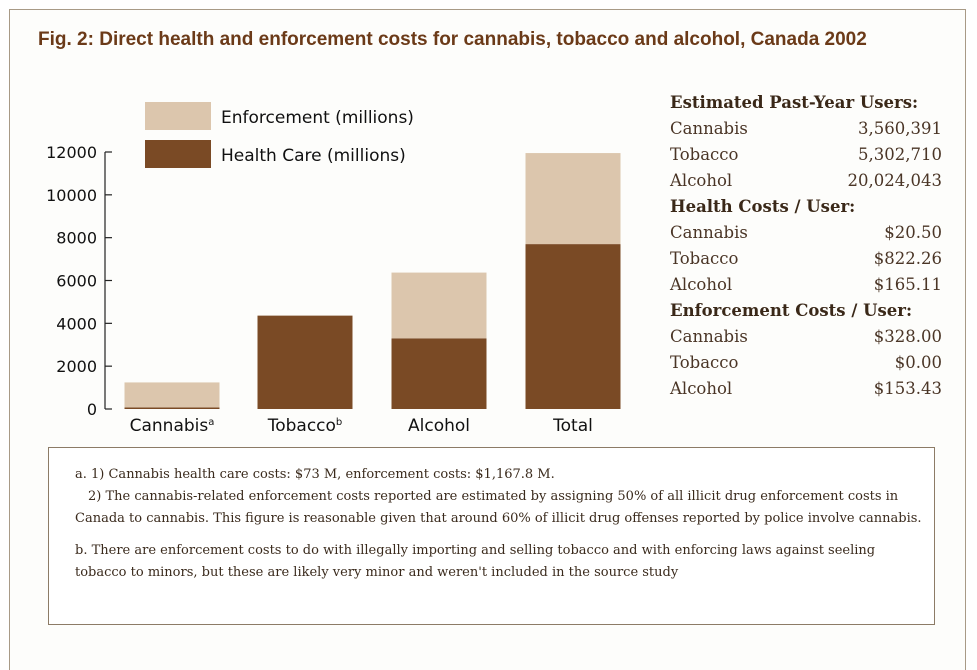 The image size is (977, 670). I want to click on enforcement-row: Alcohol $153.43, so click(806, 389).